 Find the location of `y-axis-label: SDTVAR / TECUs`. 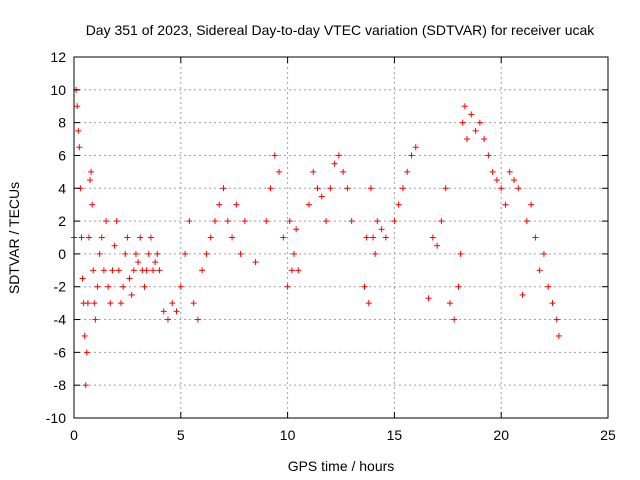

y-axis-label: SDTVAR / TECUs is located at coordinates (14, 238).